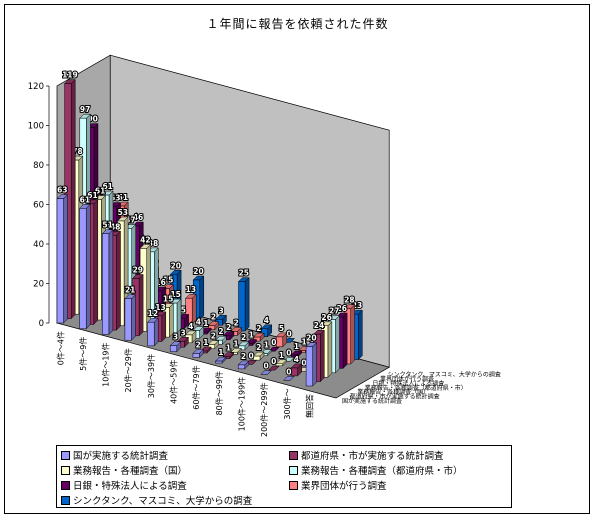  I want to click on x-category-label: 0件～4件, so click(60, 348).